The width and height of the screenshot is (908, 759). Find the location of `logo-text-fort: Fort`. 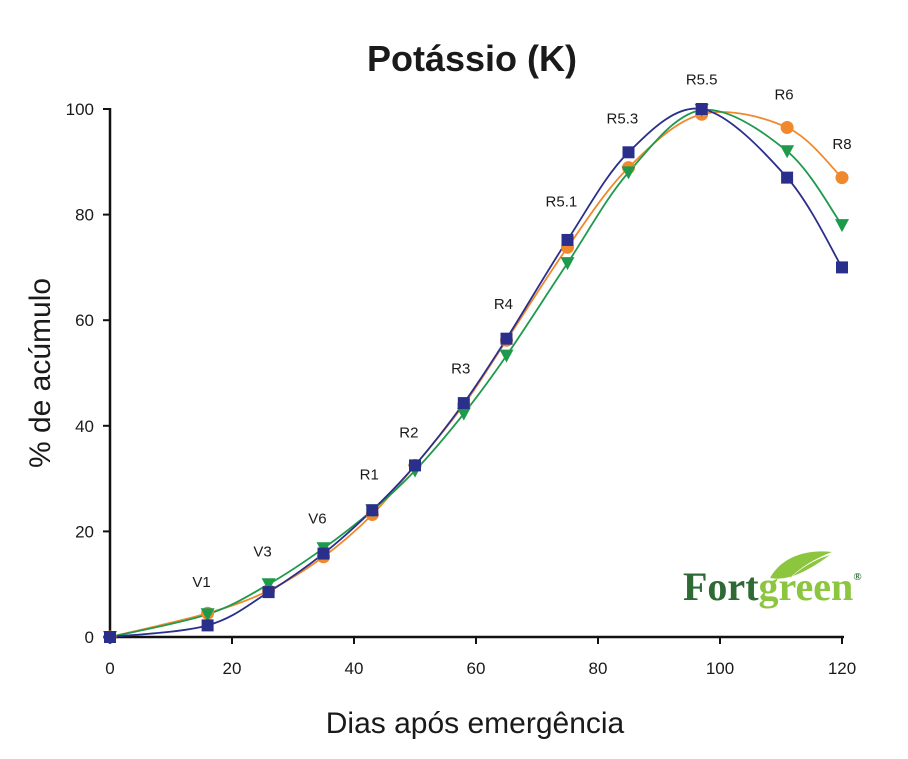

logo-text-fort: Fort is located at coordinates (721, 586).